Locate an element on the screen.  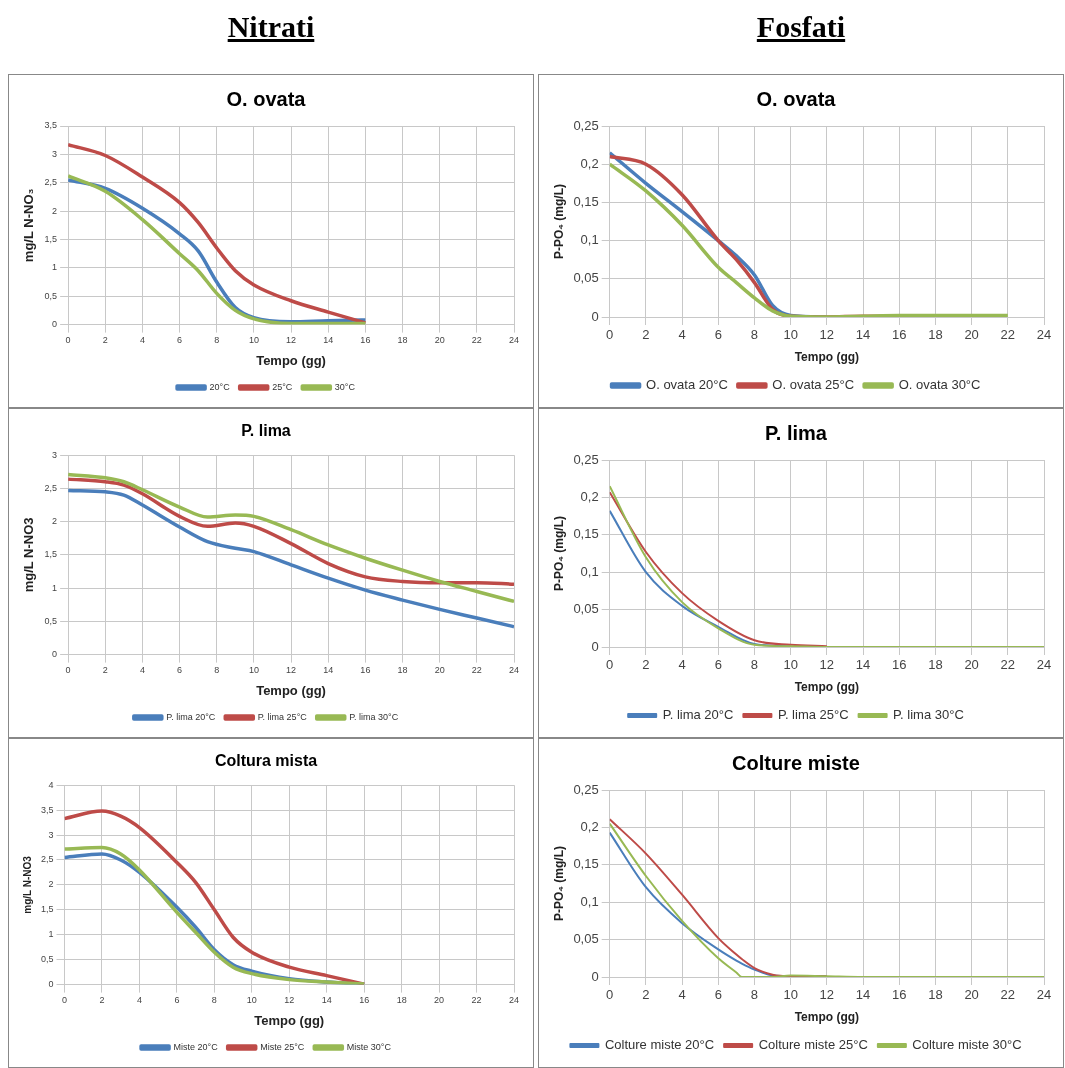
y-tick-label: 4 is located at coordinates (51, 784).